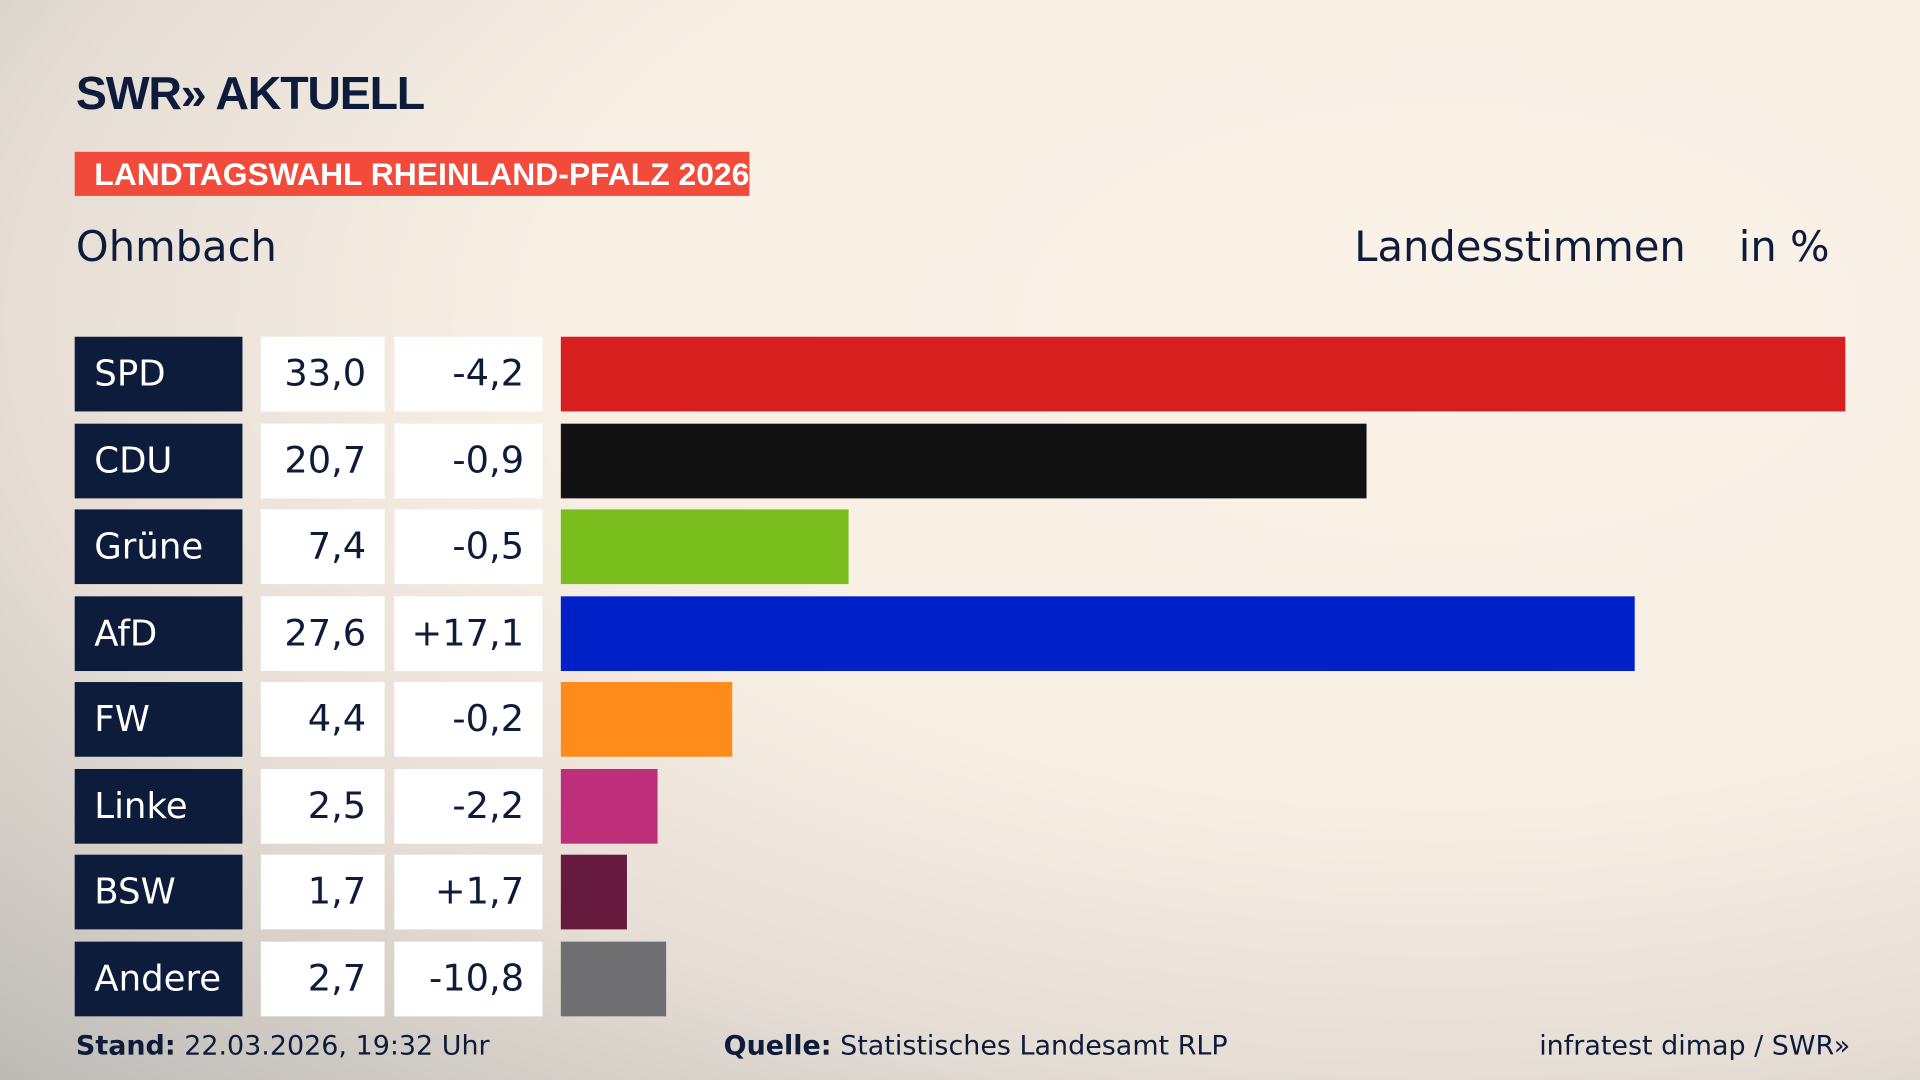 The width and height of the screenshot is (1920, 1080). I want to click on source-value: Statistisches Landesamt RLP, so click(1034, 1046).